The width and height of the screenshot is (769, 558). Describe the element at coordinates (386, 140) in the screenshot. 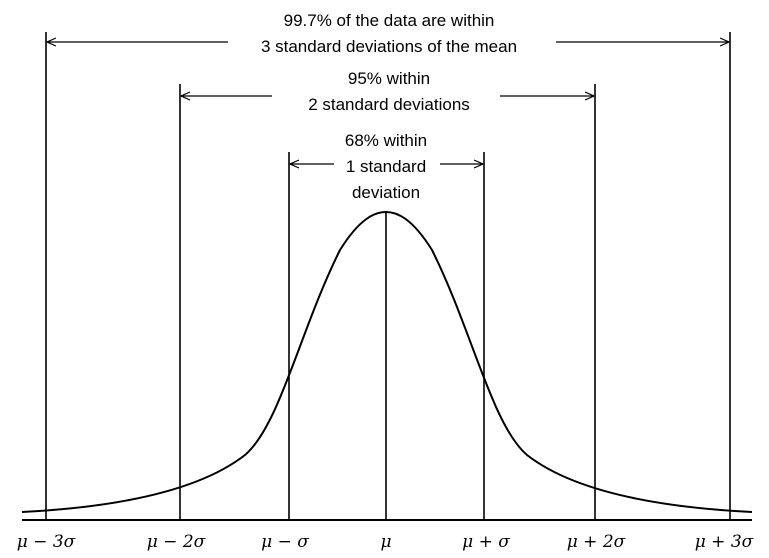

I see `annotation-1sigma-line1: 68% within` at that location.